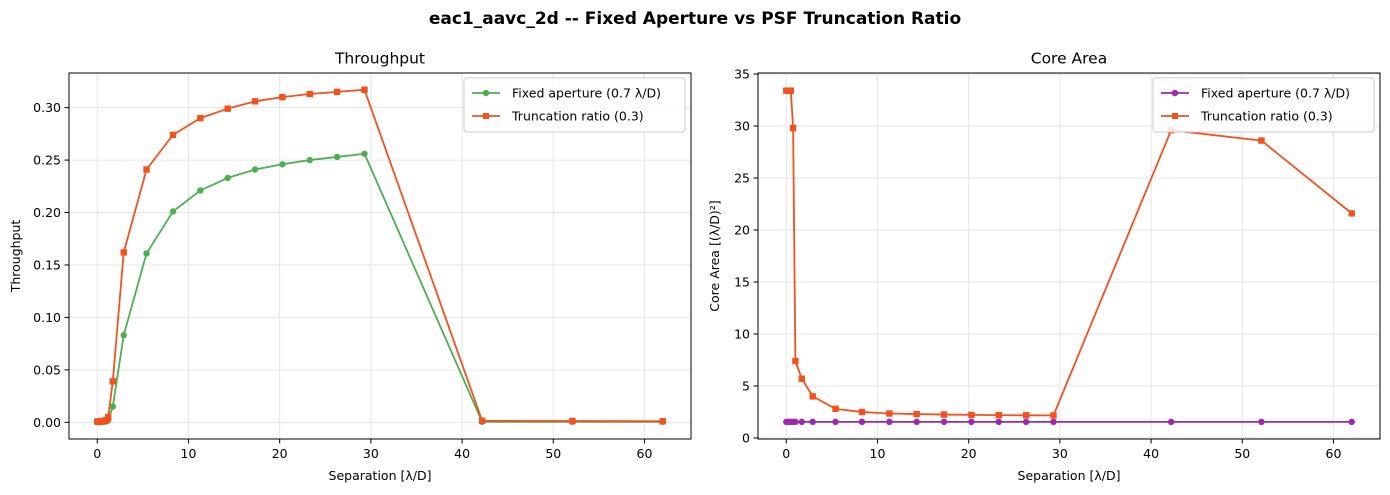  Describe the element at coordinates (1266, 116) in the screenshot. I see `core-area-legend-label-truncation: Truncation ratio (0.3)` at that location.